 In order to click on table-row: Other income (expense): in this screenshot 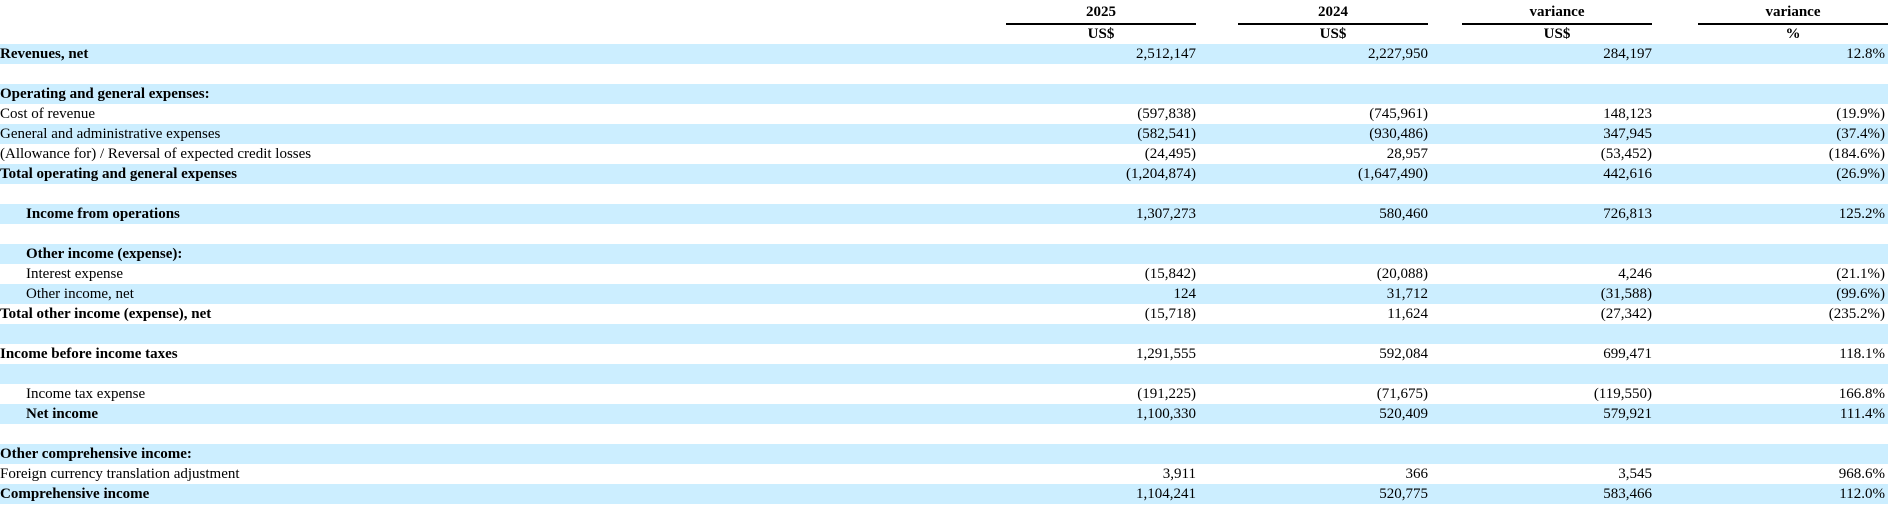, I will do `click(944, 254)`.